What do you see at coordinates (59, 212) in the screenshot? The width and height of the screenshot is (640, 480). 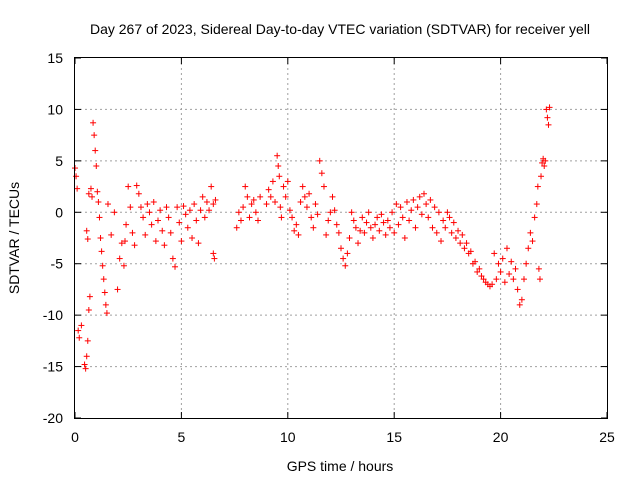 I see `y-tick-label: 0` at bounding box center [59, 212].